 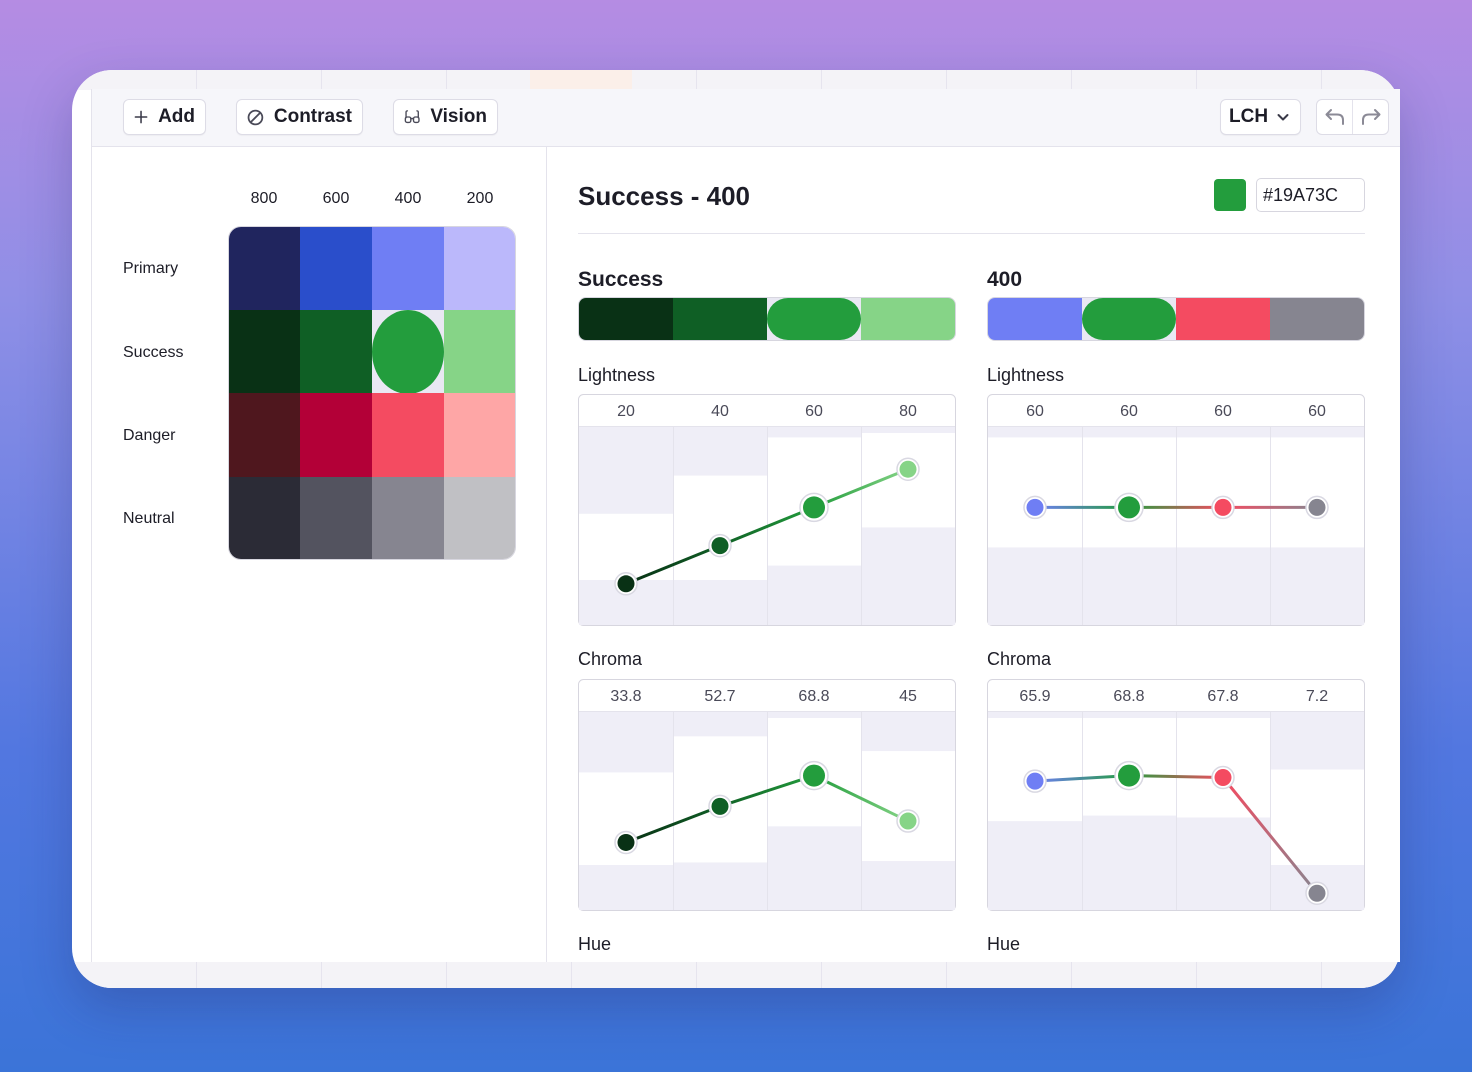 I want to click on chart-tick-label: 68.8, so click(x=1128, y=696).